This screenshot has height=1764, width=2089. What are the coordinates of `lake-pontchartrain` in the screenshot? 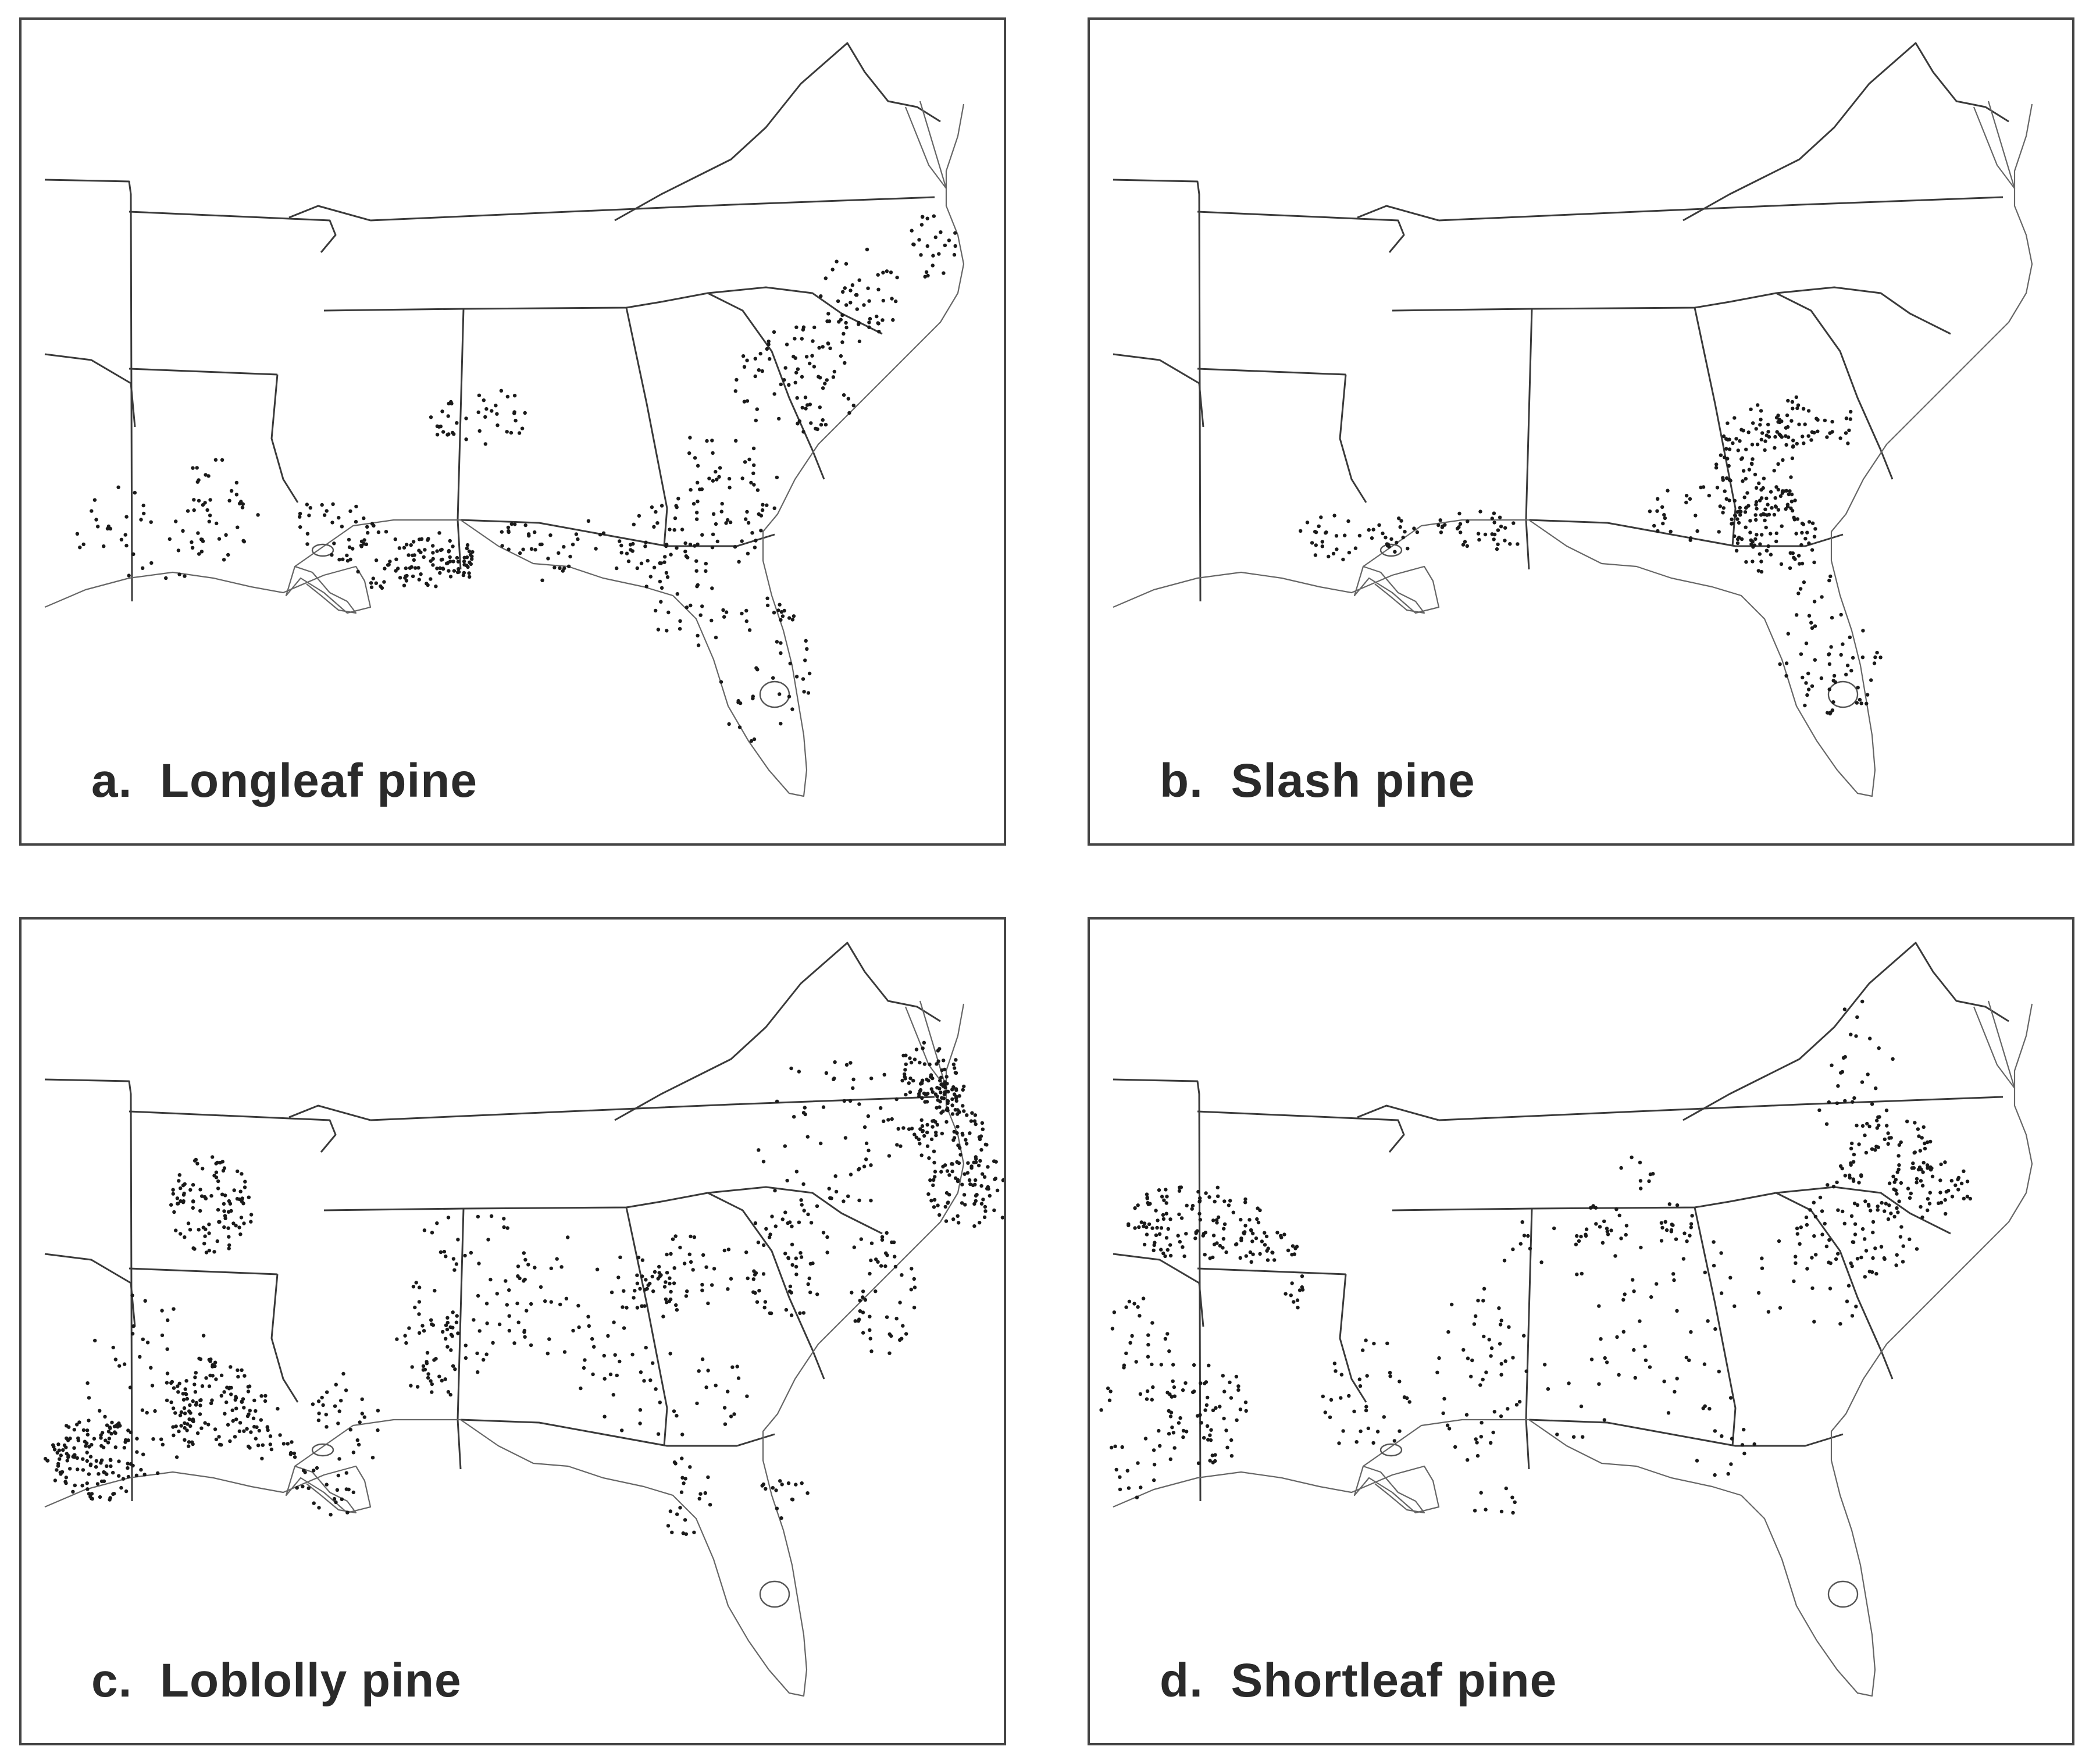 It's located at (322, 1450).